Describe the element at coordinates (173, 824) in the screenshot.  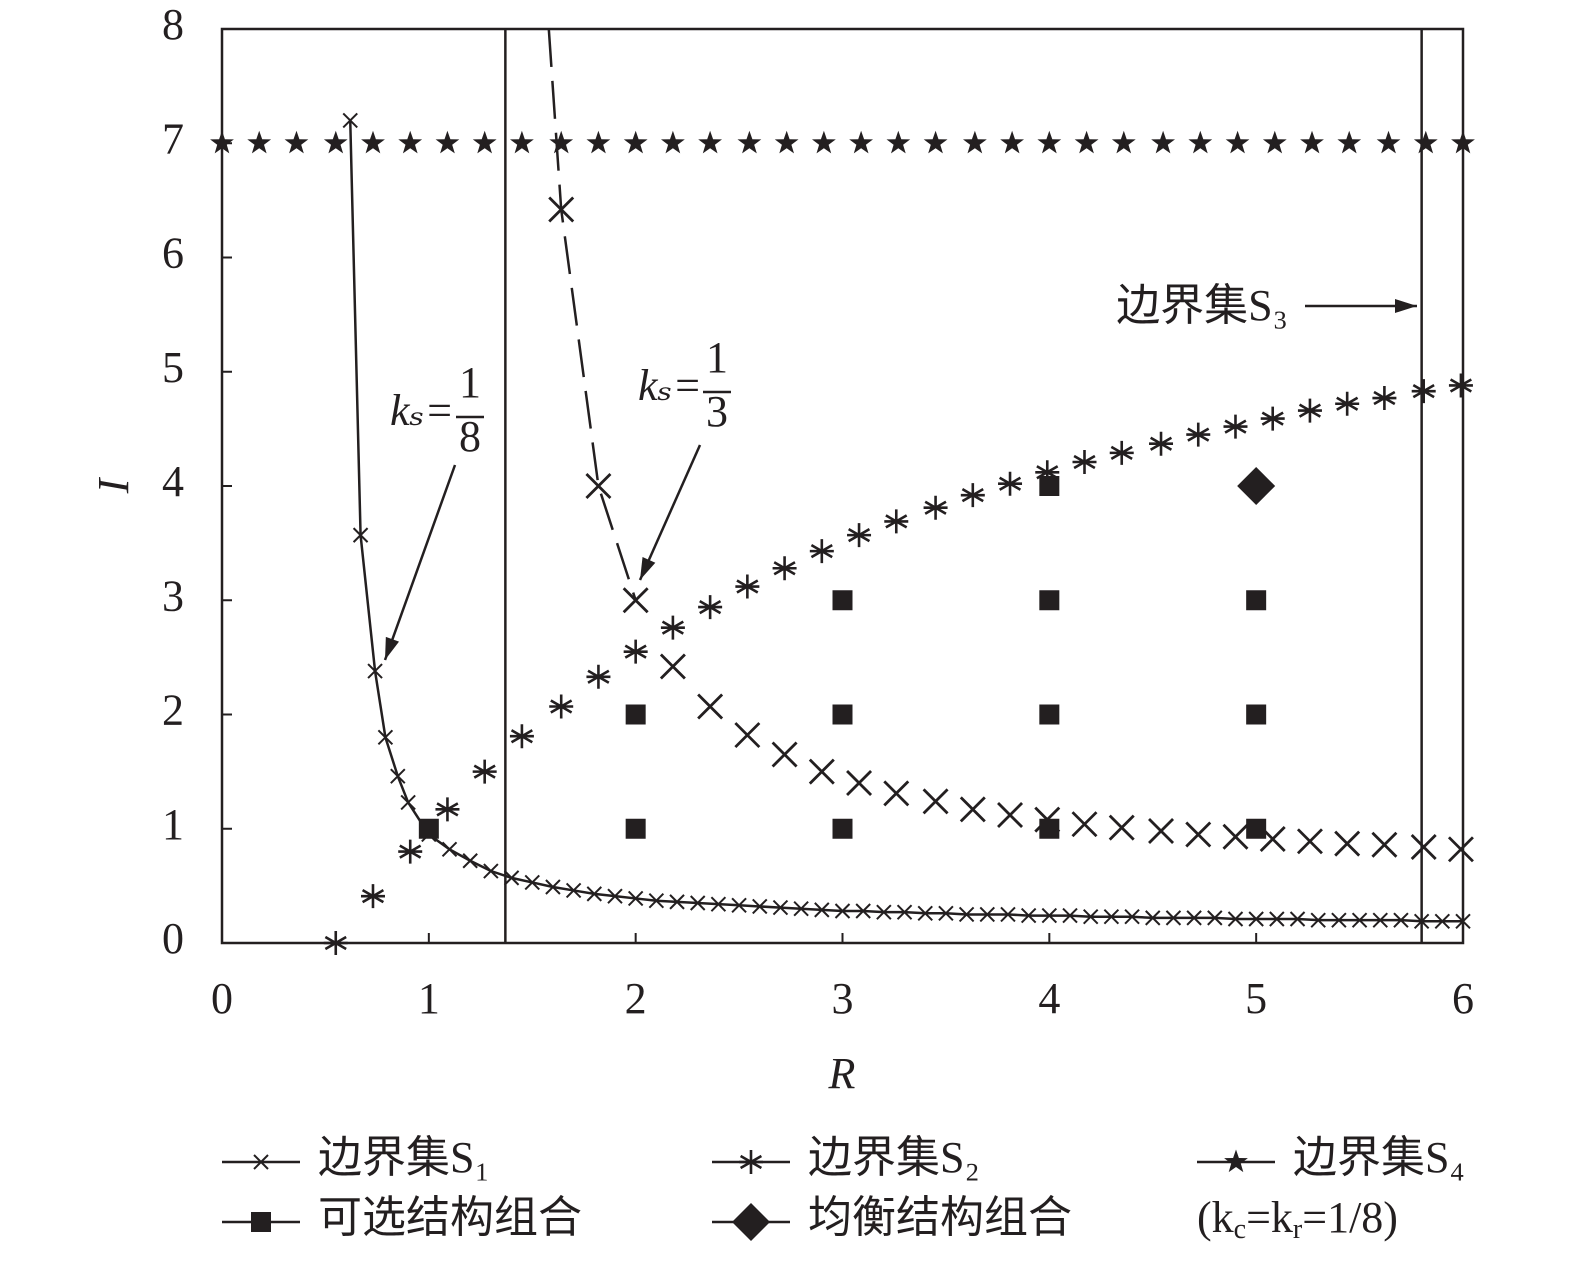
I see `y-tick-label: 1` at that location.